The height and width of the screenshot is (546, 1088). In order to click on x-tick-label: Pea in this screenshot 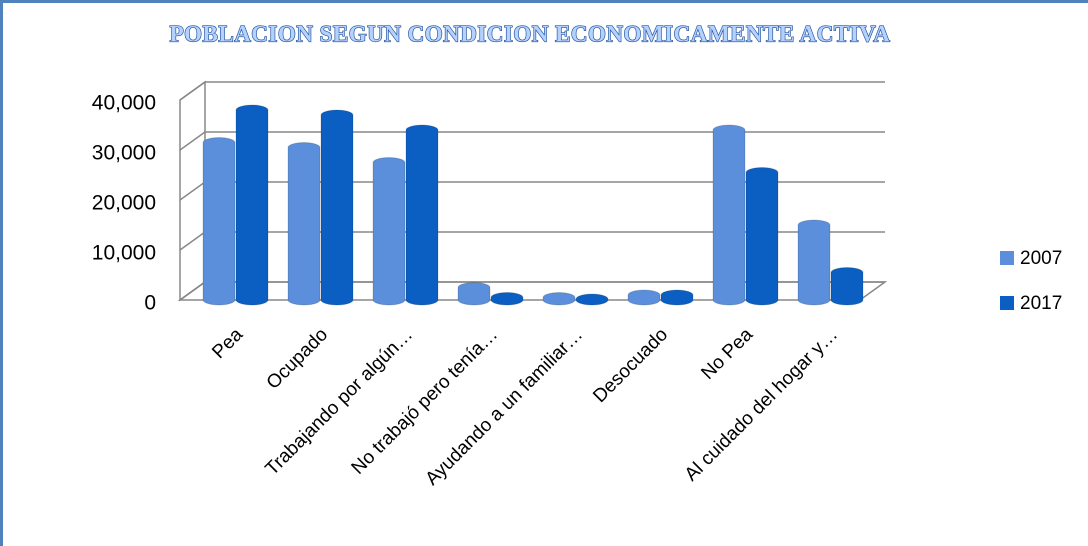, I will do `click(227, 343)`.